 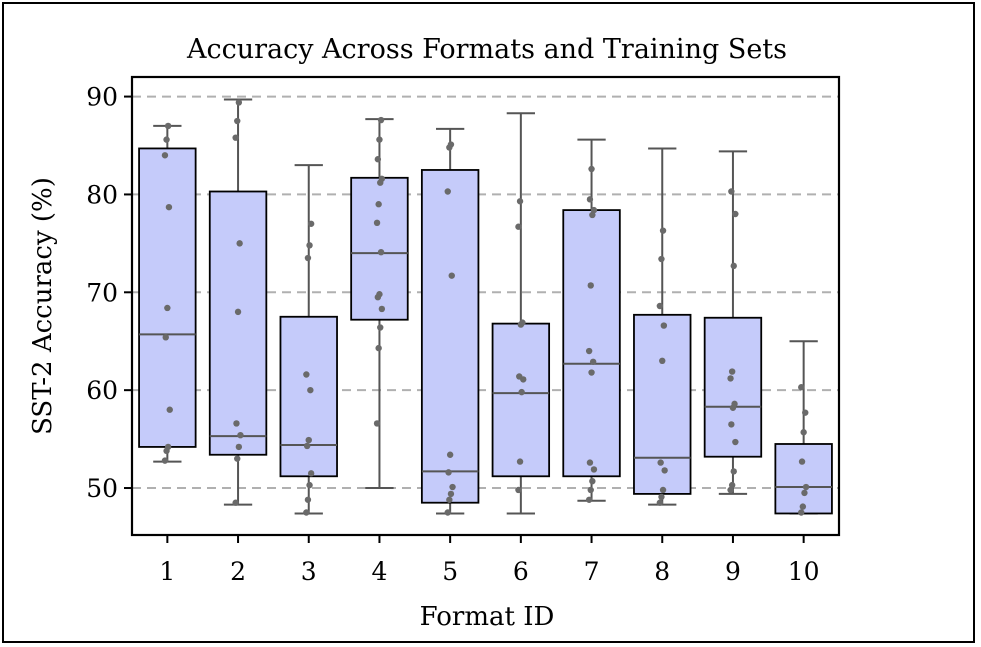 What do you see at coordinates (102, 488) in the screenshot?
I see `y-tick-label: 50` at bounding box center [102, 488].